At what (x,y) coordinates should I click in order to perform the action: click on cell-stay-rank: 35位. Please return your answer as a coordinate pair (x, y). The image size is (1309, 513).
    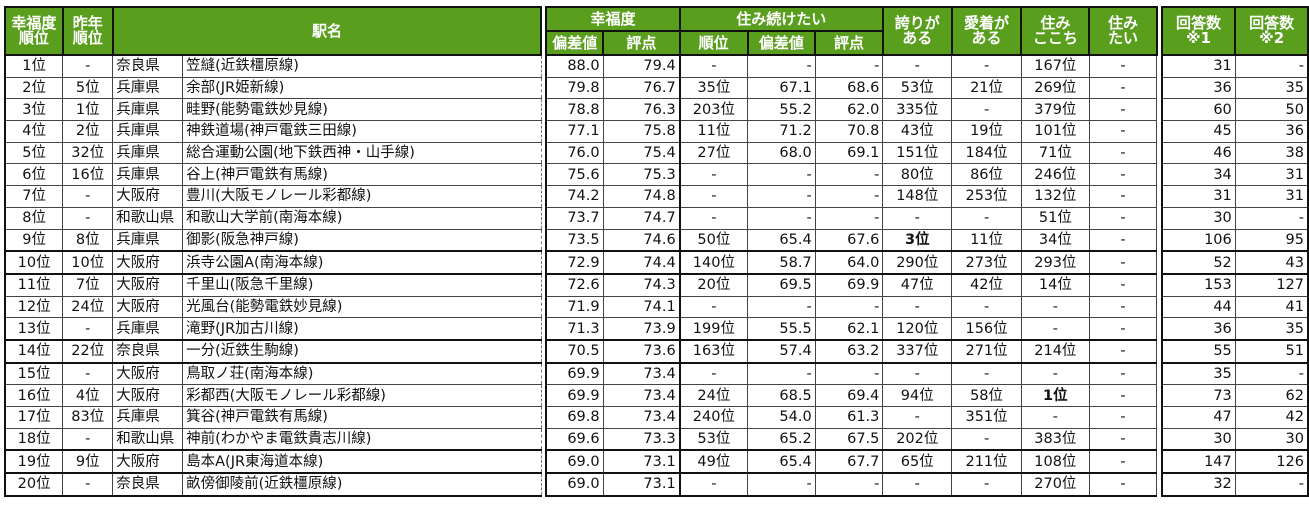
    Looking at the image, I should click on (714, 88).